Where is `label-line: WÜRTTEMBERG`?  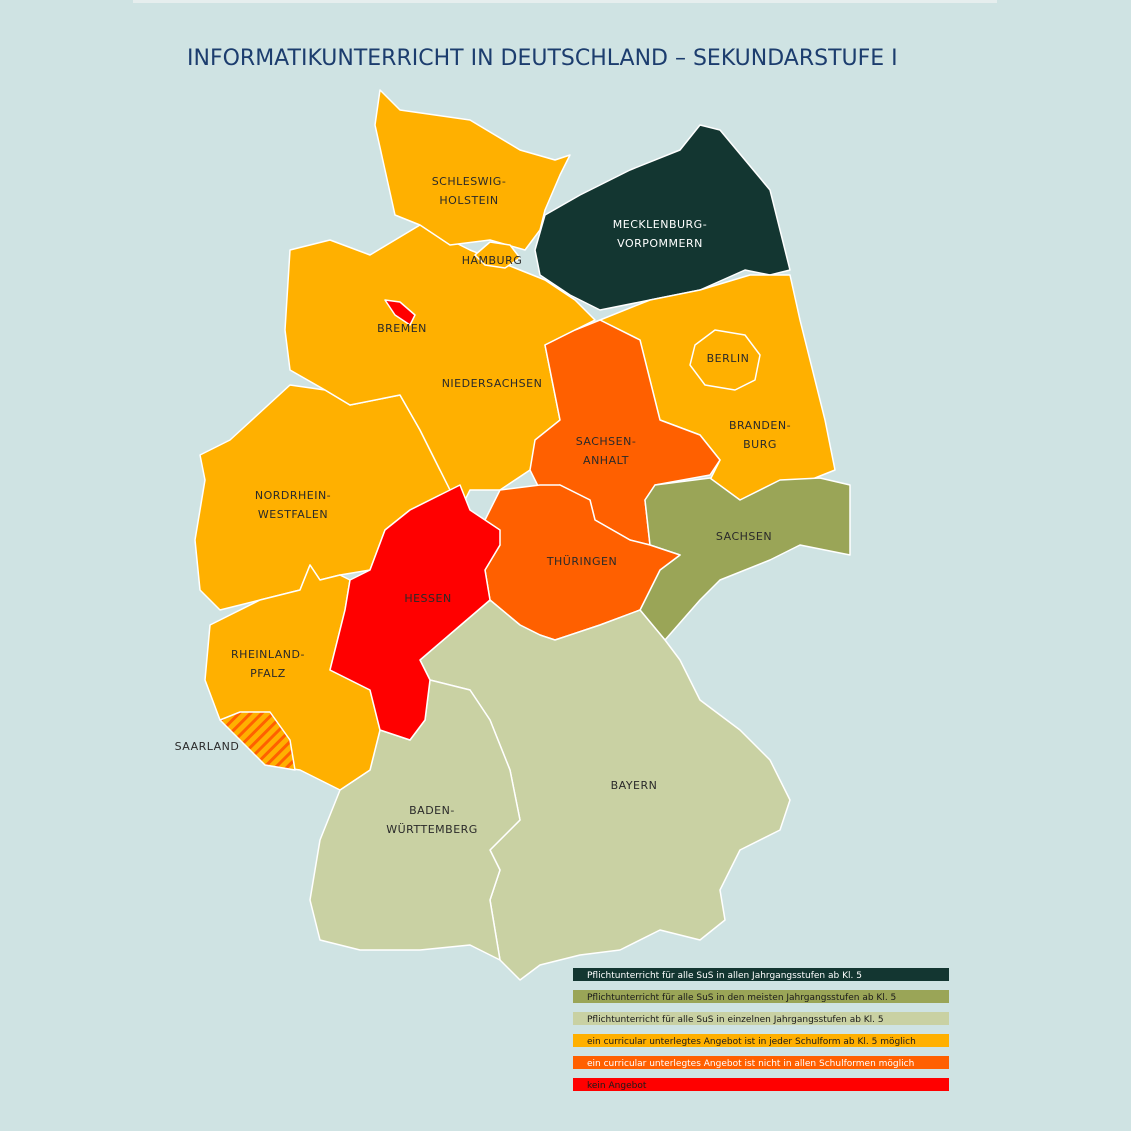
label-line: WÜRTTEMBERG is located at coordinates (432, 829).